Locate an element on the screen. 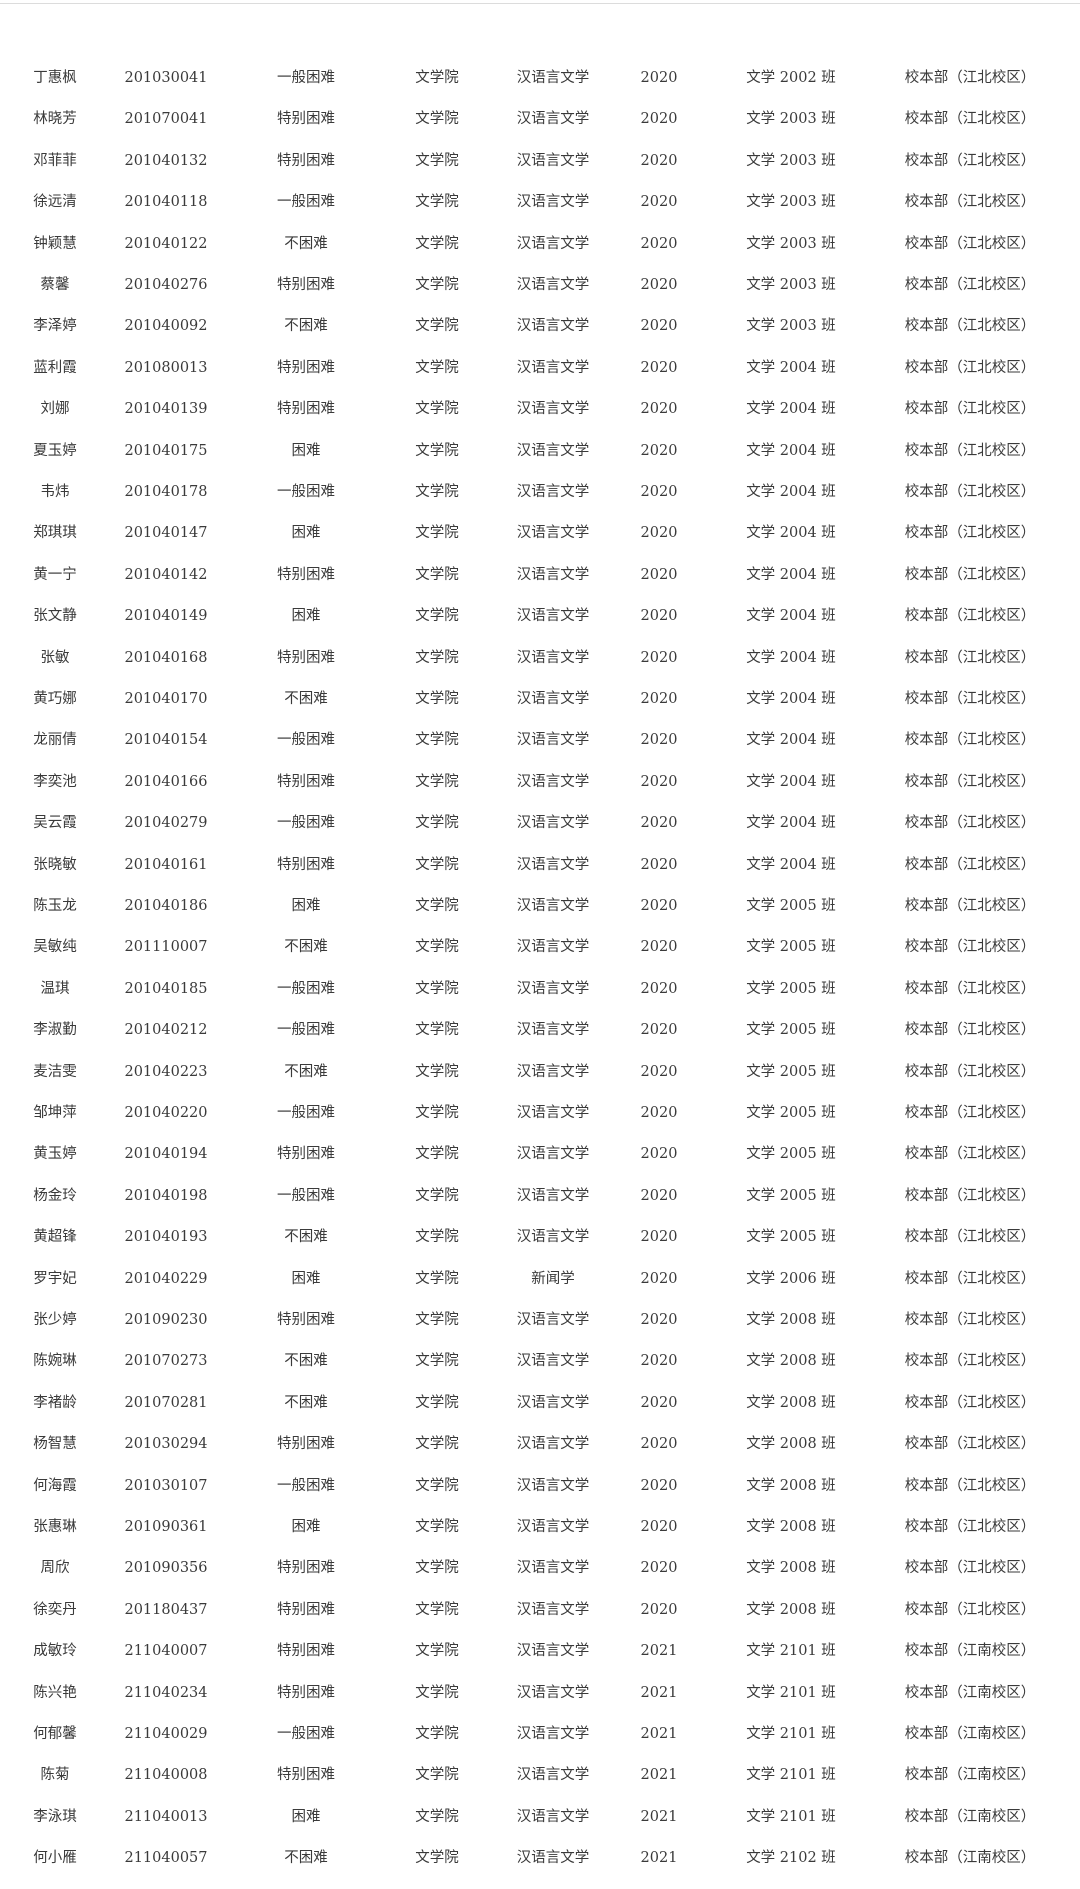  student-name: 徐奕丹 is located at coordinates (55, 1609).